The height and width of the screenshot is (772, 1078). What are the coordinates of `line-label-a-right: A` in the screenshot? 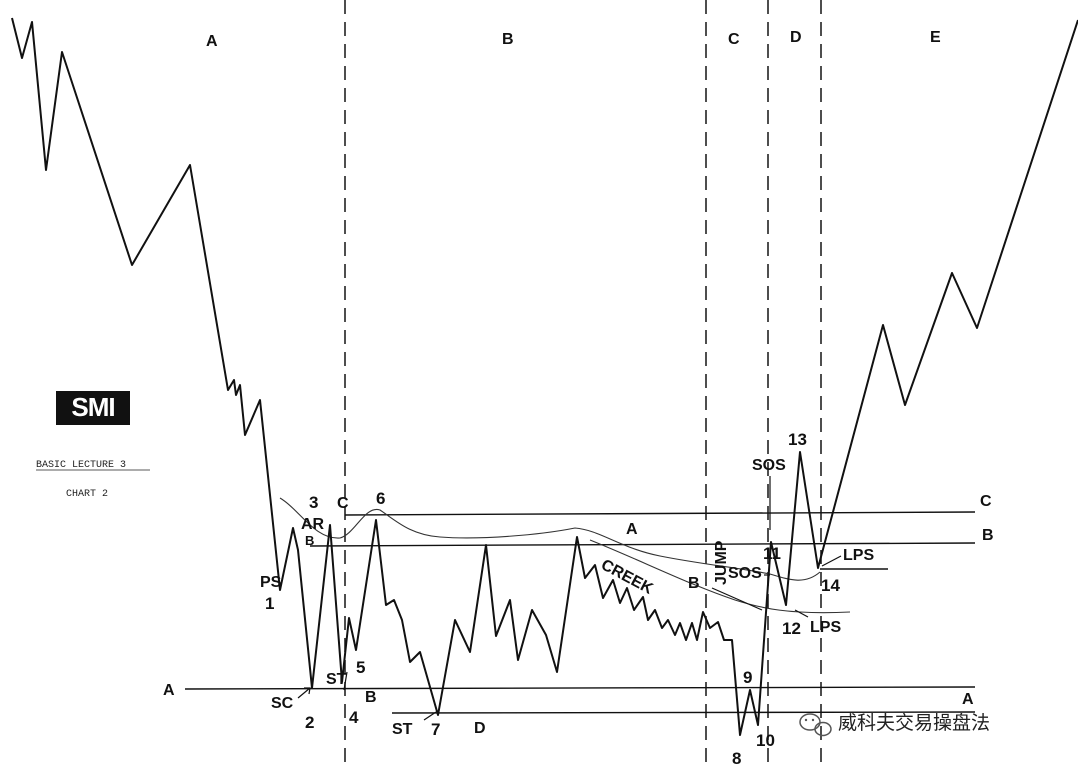 It's located at (968, 699).